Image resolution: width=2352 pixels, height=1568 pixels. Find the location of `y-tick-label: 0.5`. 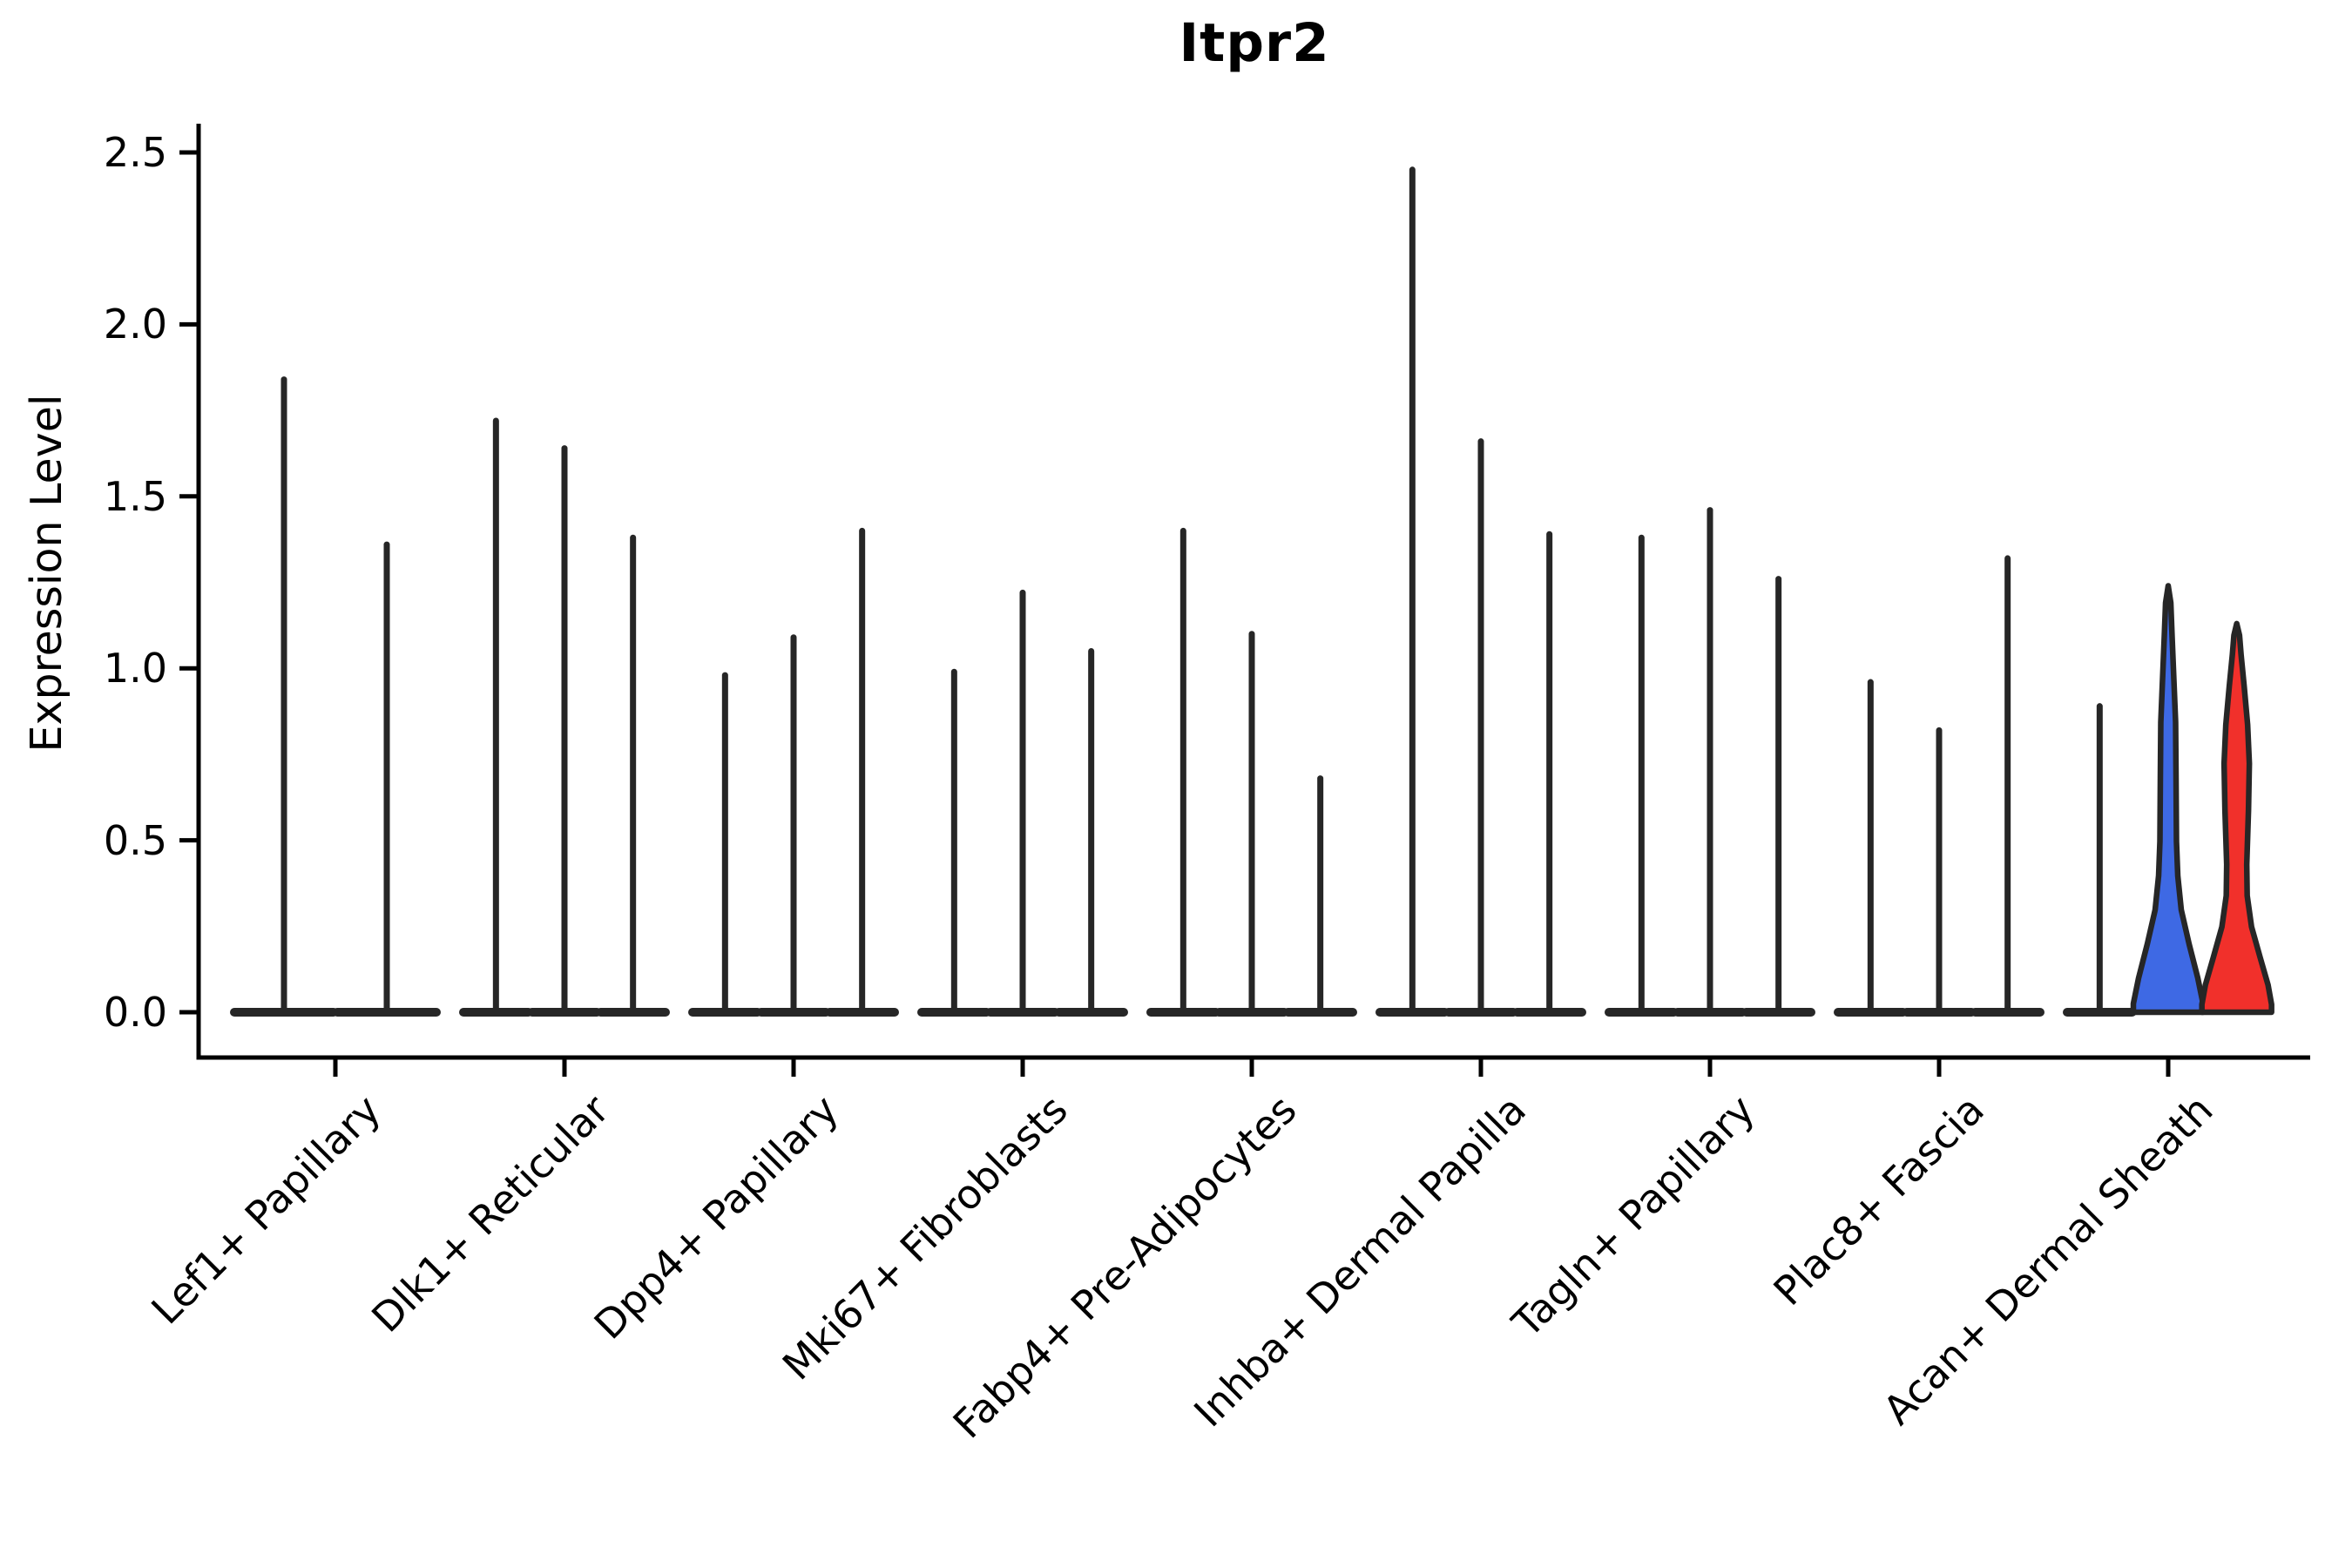

y-tick-label: 0.5 is located at coordinates (135, 840).